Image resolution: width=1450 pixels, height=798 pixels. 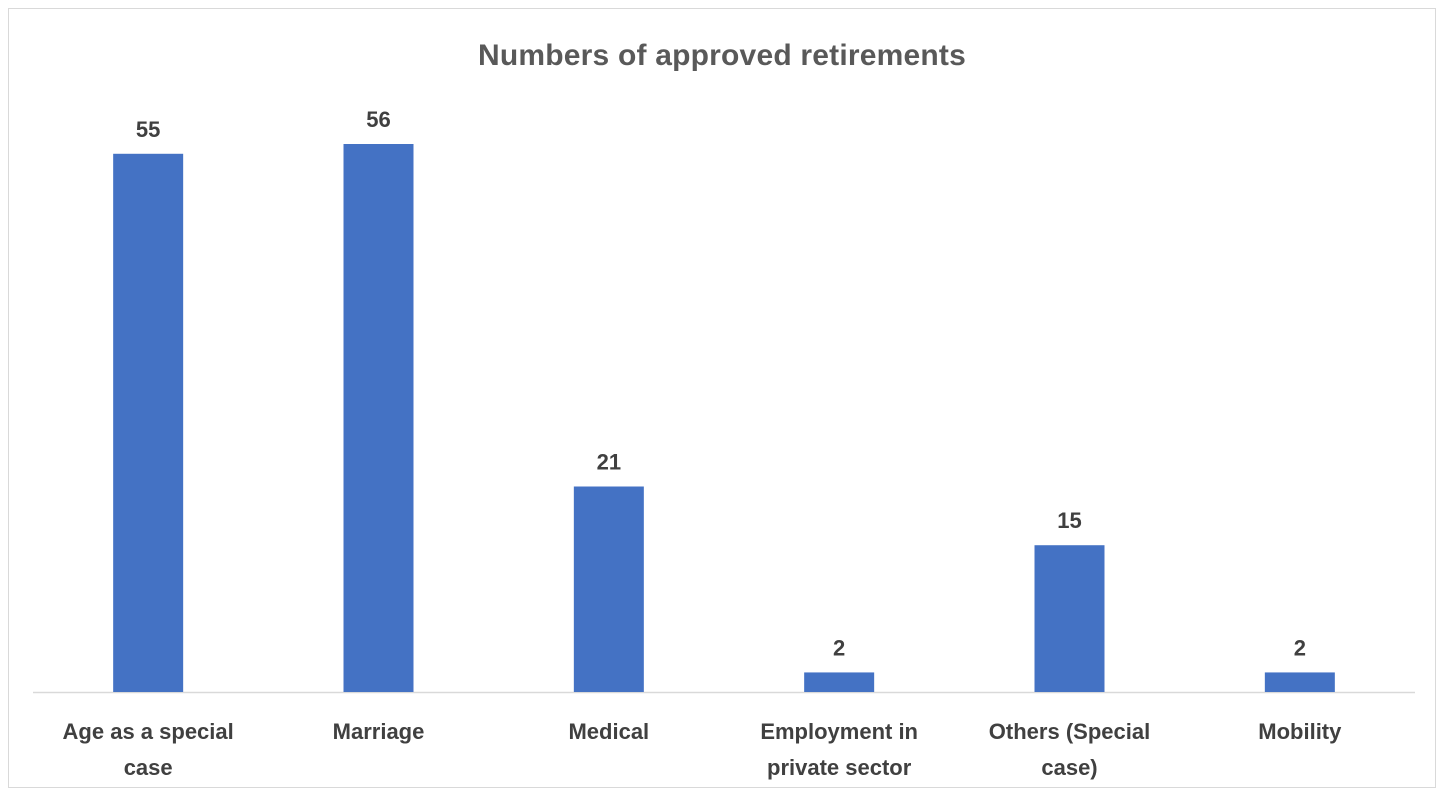 I want to click on x-tick-label: Marriage, so click(x=379, y=731).